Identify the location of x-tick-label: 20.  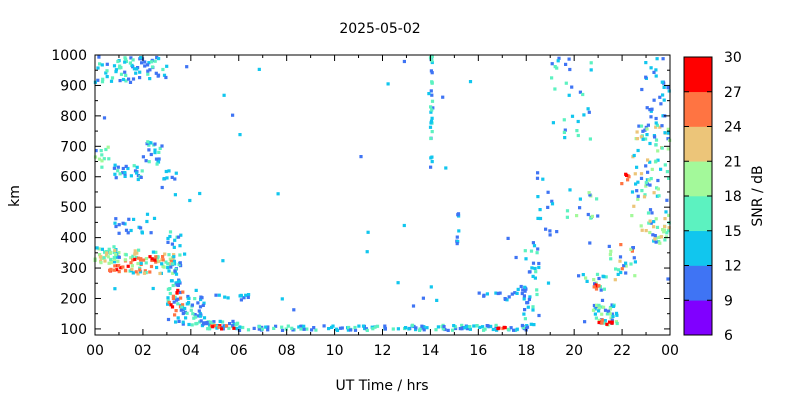
(574, 351).